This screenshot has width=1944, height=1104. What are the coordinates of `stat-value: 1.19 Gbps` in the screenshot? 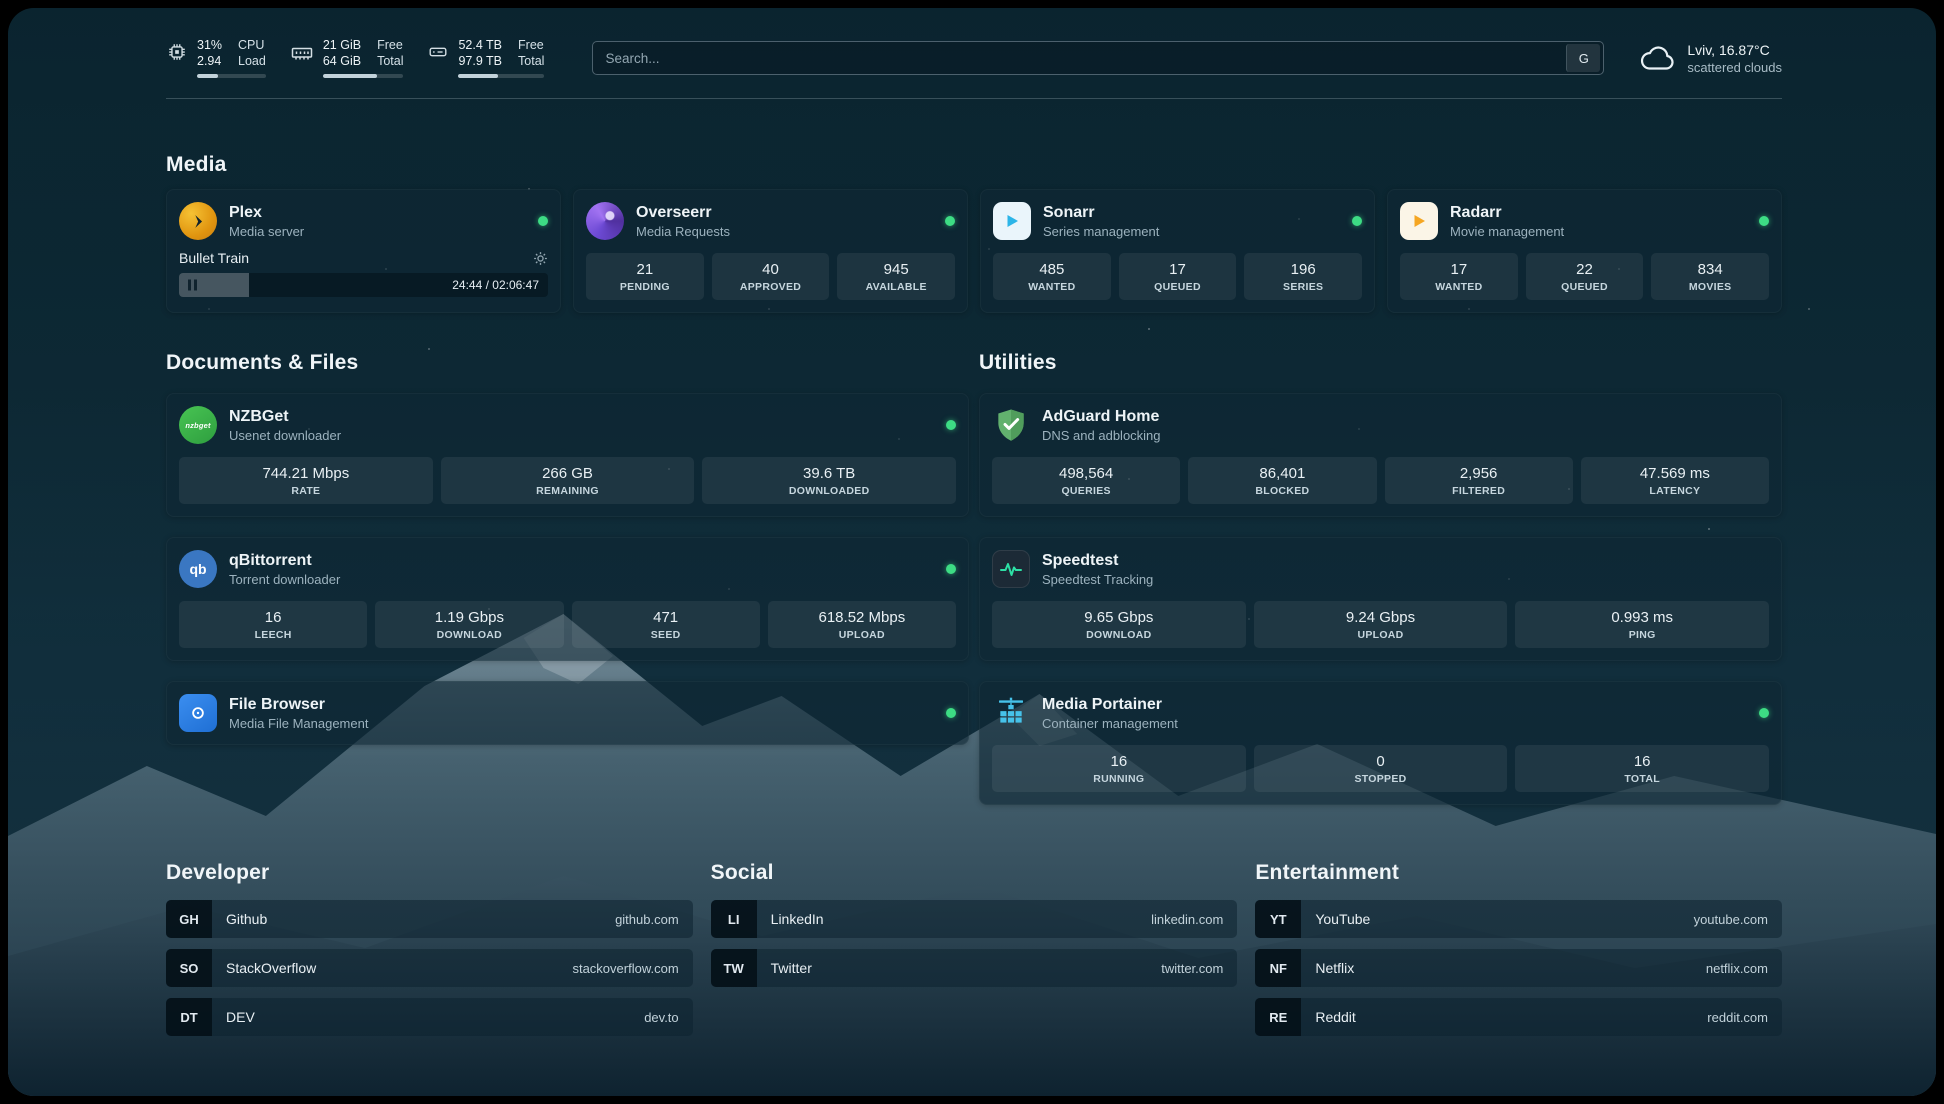 It's located at (469, 617).